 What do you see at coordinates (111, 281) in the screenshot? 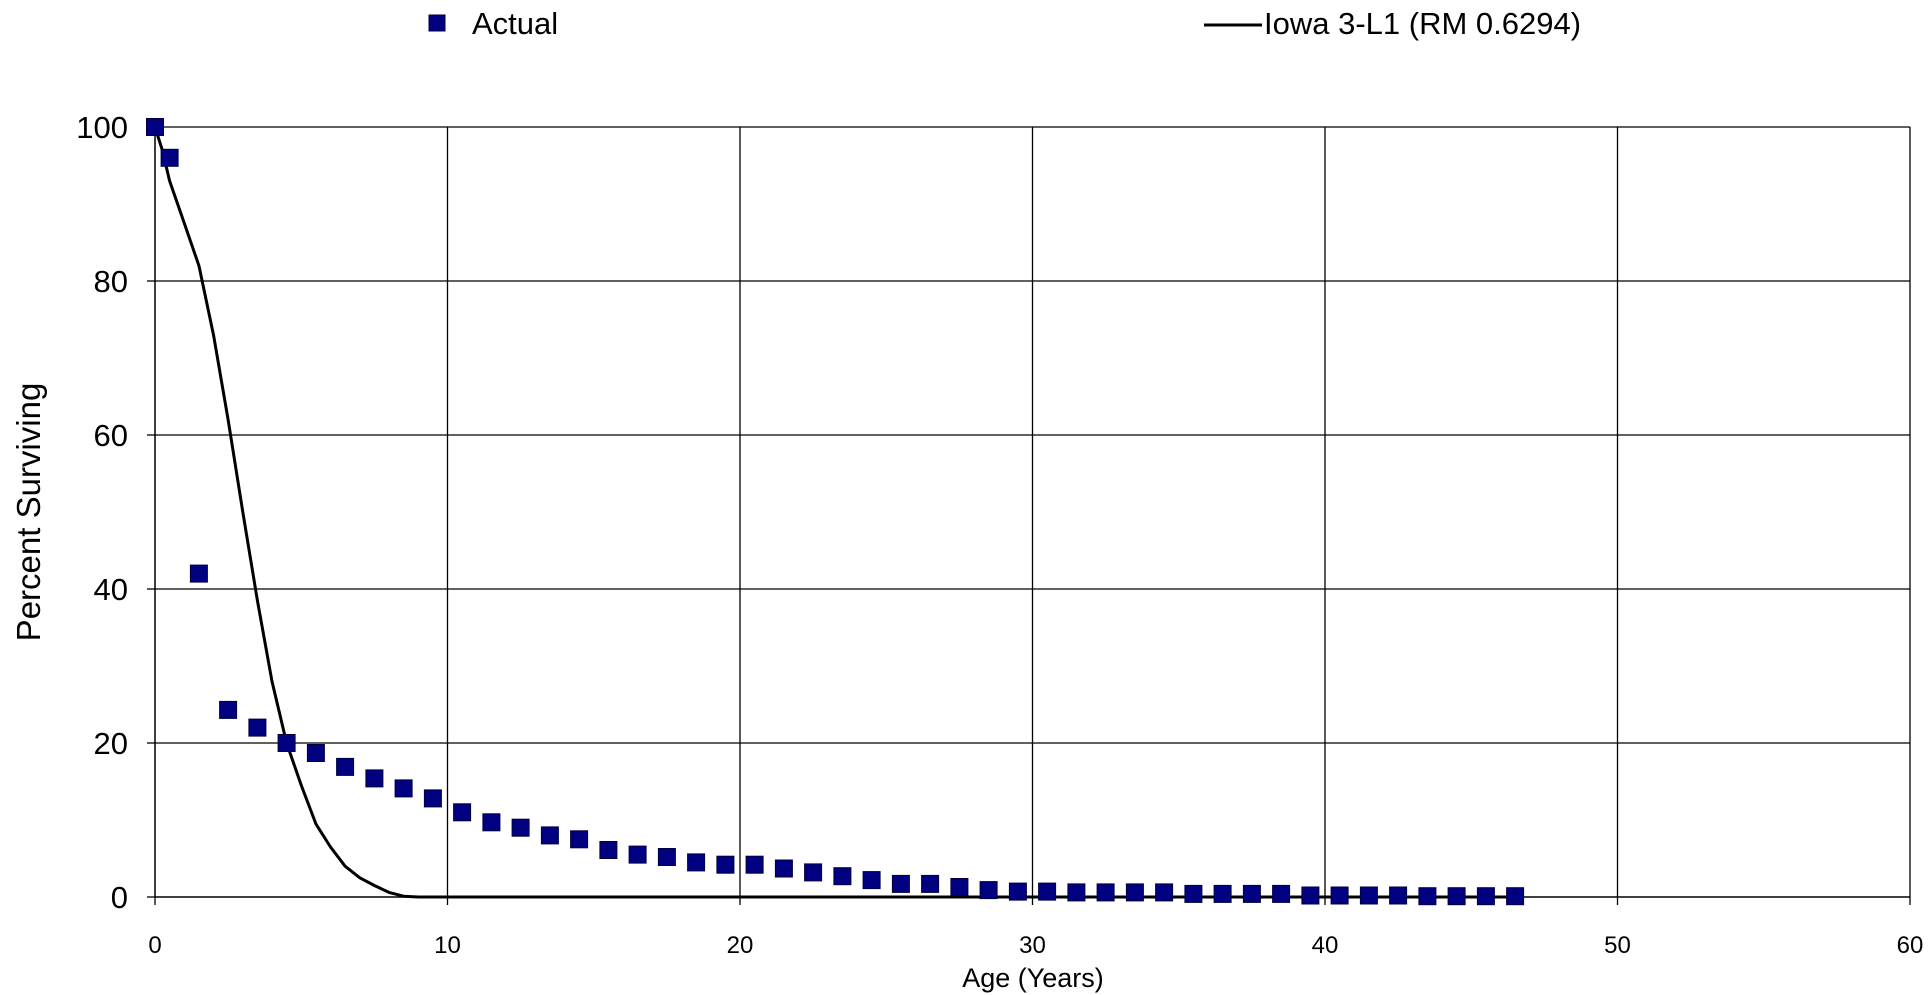
I see `y-tick-label: 80` at bounding box center [111, 281].